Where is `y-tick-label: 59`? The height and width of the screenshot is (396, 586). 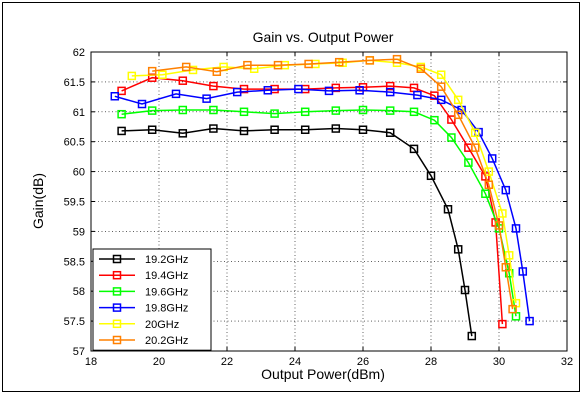
y-tick-label: 59 is located at coordinates (79, 232).